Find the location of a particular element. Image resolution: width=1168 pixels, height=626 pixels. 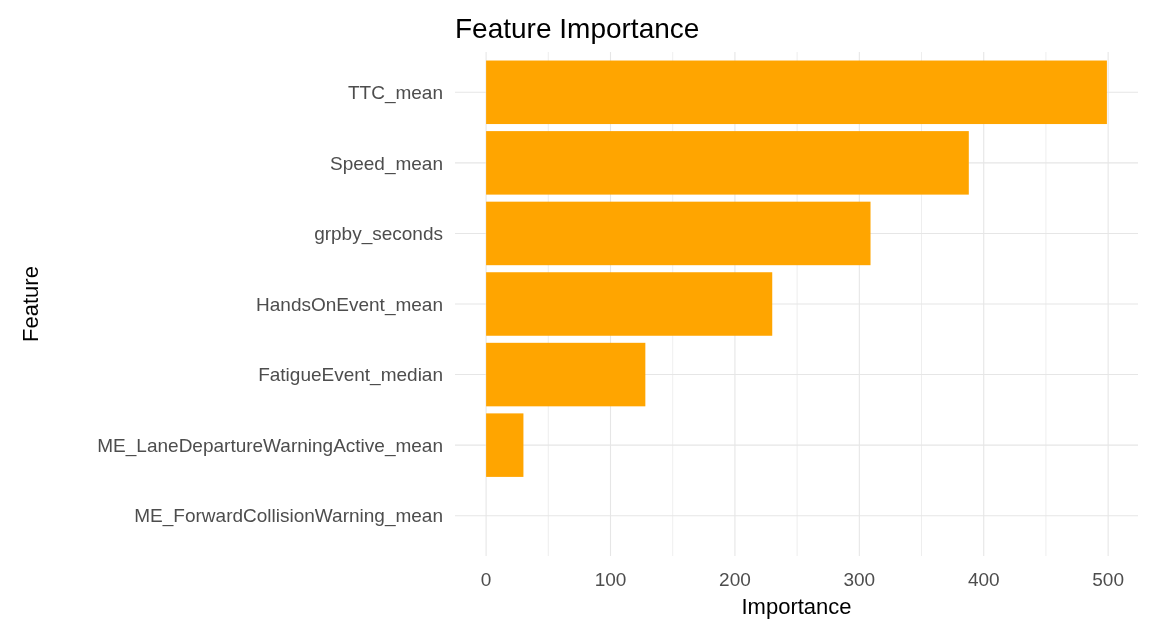

chart-title: Feature Importance is located at coordinates (577, 28).